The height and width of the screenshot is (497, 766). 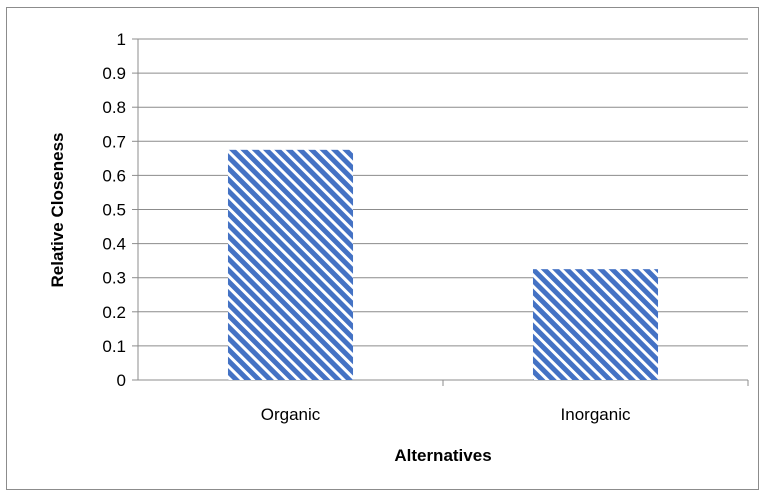 I want to click on y-tick-label: 0.5, so click(x=114, y=210).